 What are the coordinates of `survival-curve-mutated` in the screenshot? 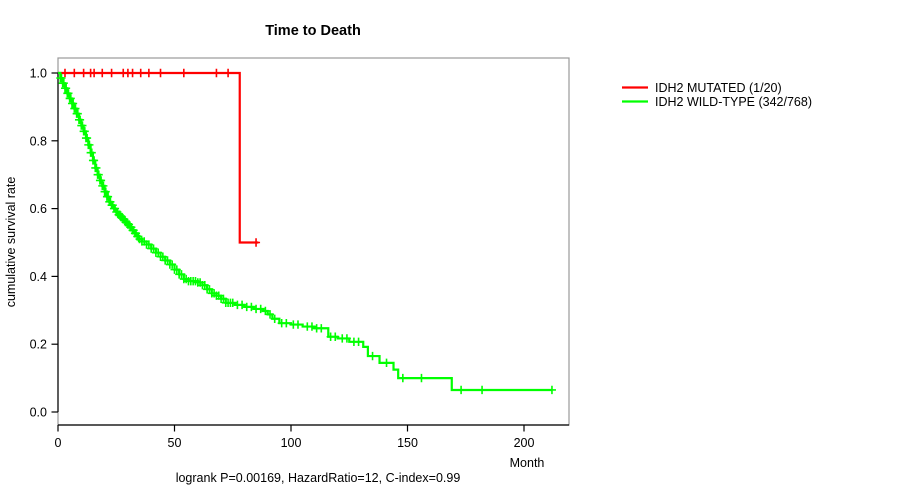 It's located at (158, 157).